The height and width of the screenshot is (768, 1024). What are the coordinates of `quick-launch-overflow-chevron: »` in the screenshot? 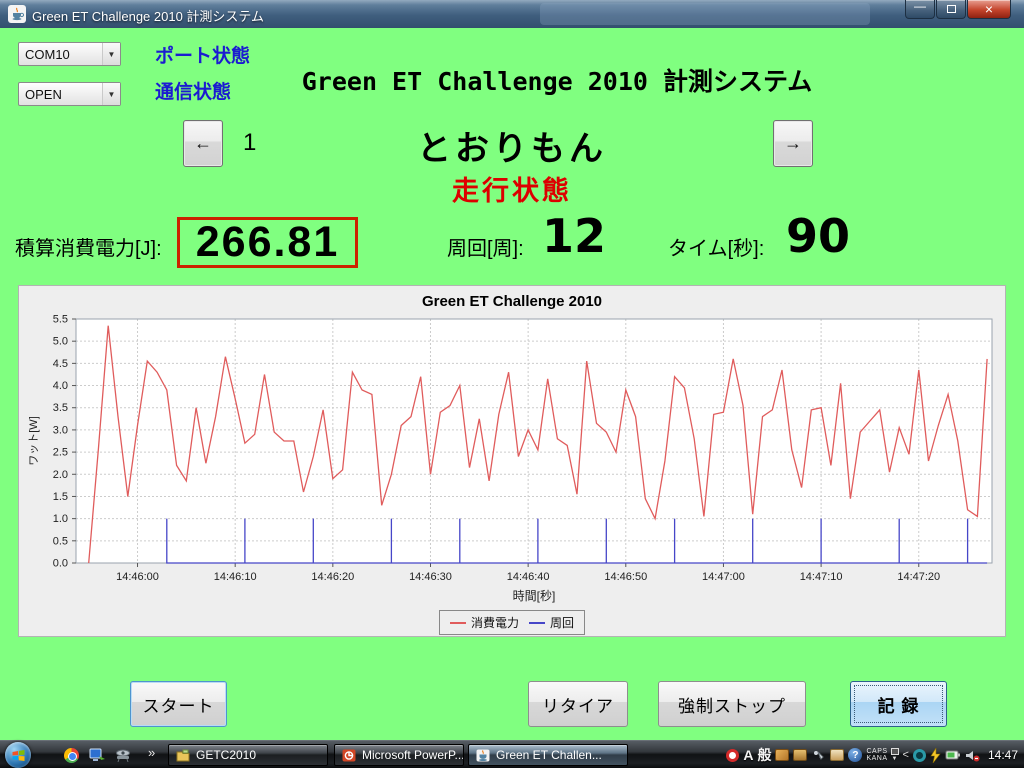 It's located at (152, 752).